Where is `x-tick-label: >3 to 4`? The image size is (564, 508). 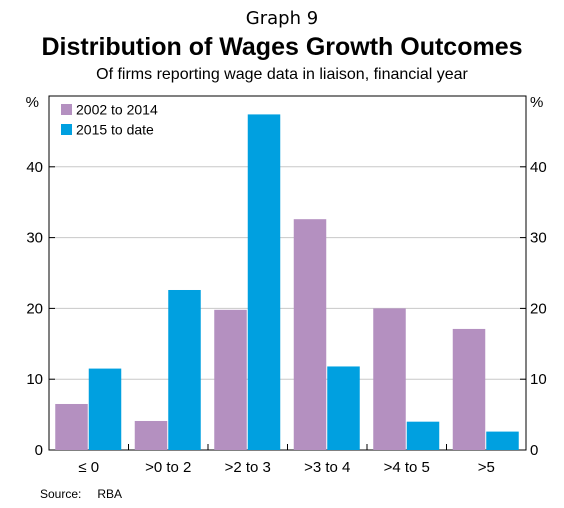 x-tick-label: >3 to 4 is located at coordinates (327, 467).